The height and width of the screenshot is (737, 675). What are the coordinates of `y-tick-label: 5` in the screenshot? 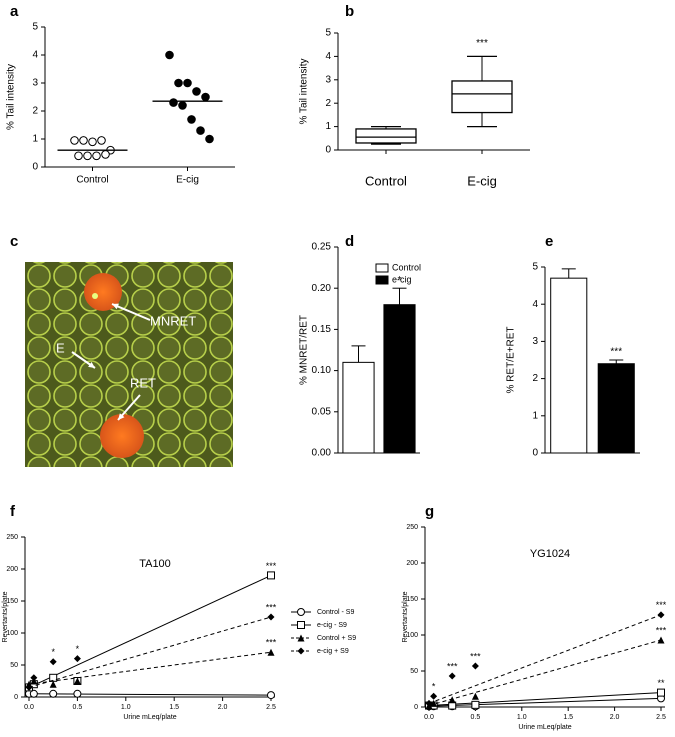 It's located at (535, 267).